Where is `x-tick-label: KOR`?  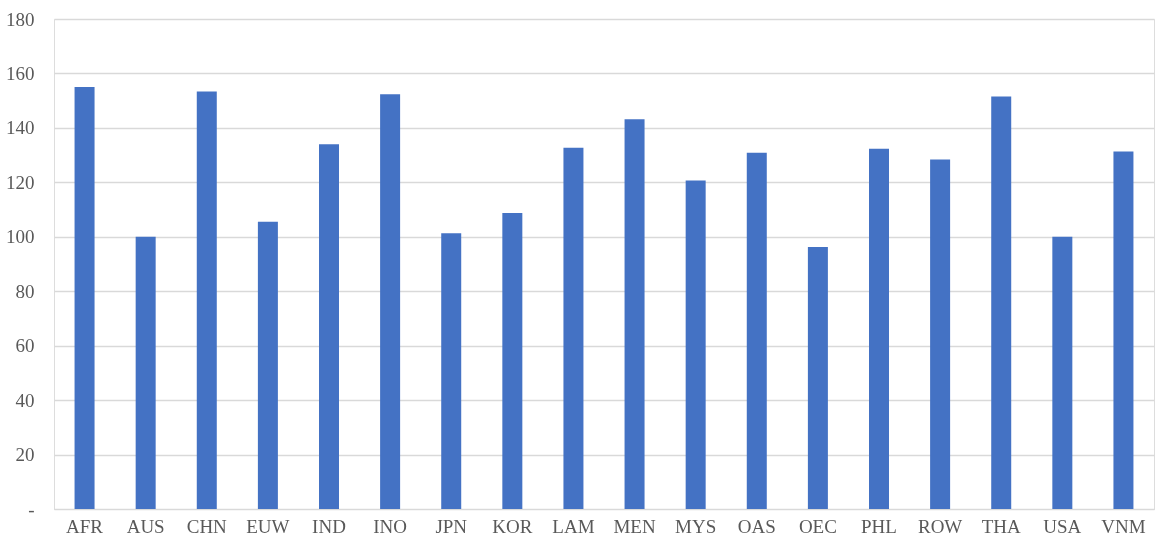 x-tick-label: KOR is located at coordinates (512, 526).